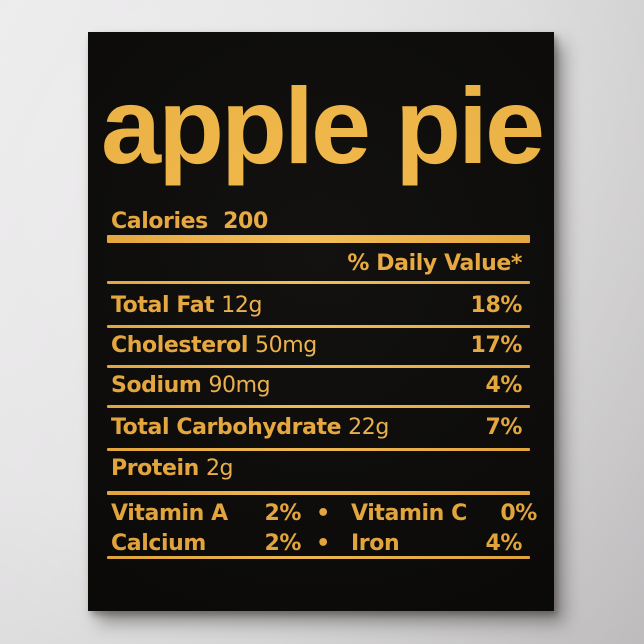 Image resolution: width=644 pixels, height=644 pixels. Describe the element at coordinates (318, 239) in the screenshot. I see `divider-thick` at that location.